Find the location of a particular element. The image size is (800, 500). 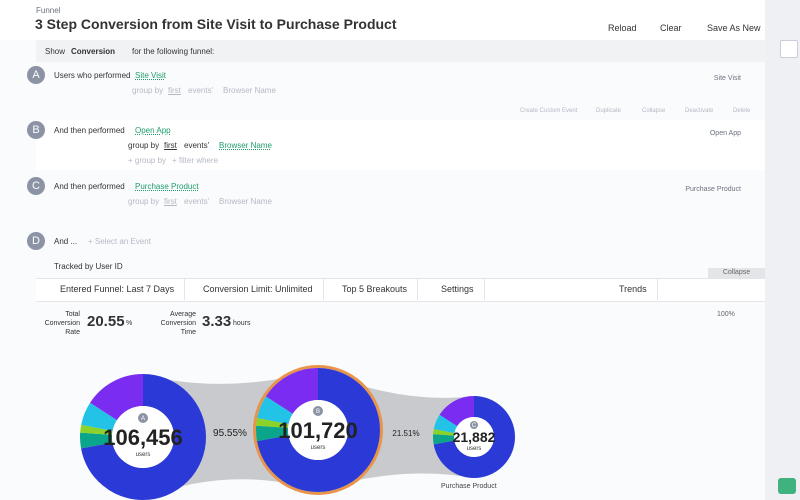

show-suffix: for the following funnel: is located at coordinates (173, 51).